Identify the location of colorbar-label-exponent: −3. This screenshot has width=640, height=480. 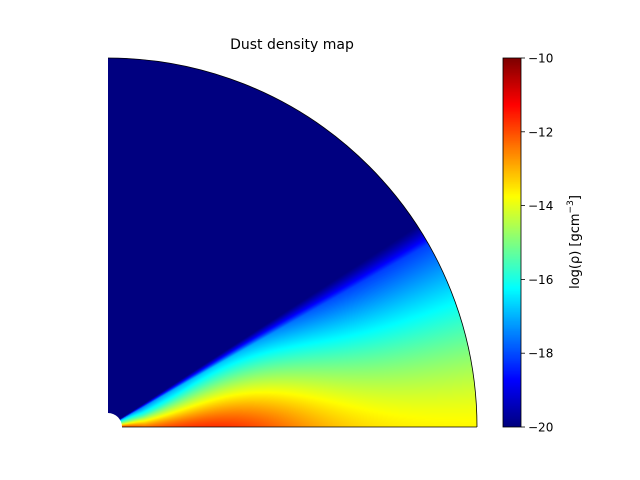
(571, 206).